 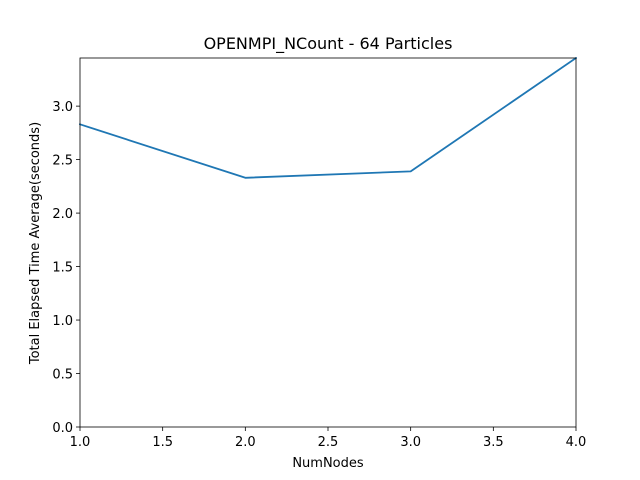 What do you see at coordinates (62, 375) in the screenshot?
I see `y-tick-label: 0.5` at bounding box center [62, 375].